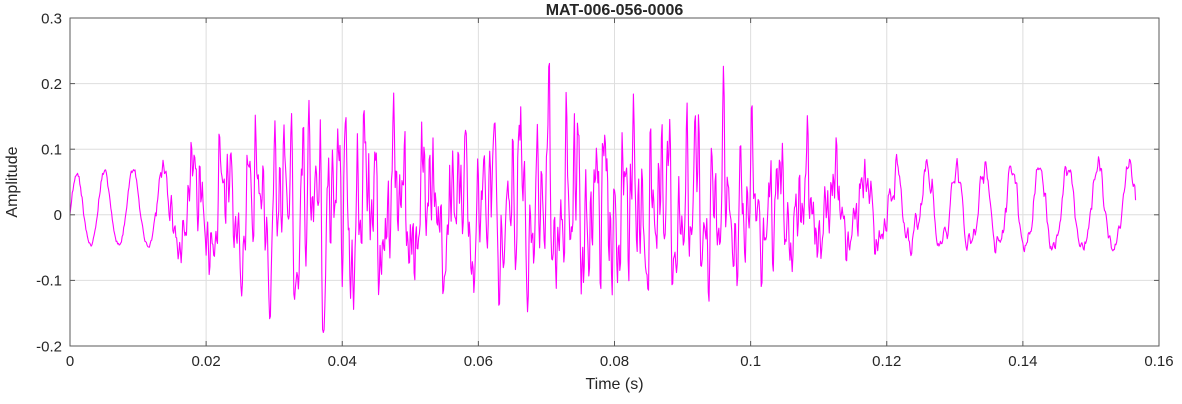 This screenshot has width=1182, height=404. Describe the element at coordinates (614, 384) in the screenshot. I see `x-axis-label: Time (s)` at that location.